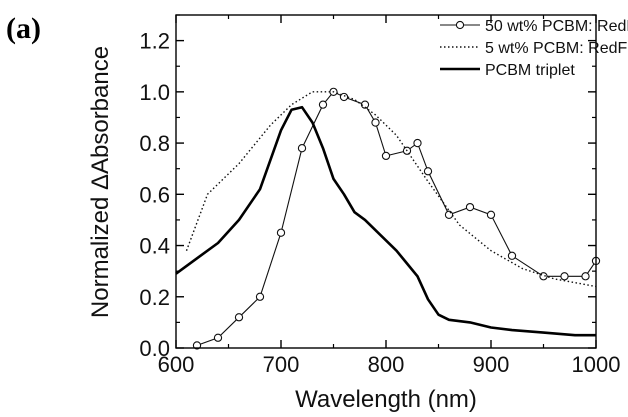 This screenshot has width=628, height=417. Describe the element at coordinates (154, 246) in the screenshot. I see `y-tick-label: 0.4` at that location.